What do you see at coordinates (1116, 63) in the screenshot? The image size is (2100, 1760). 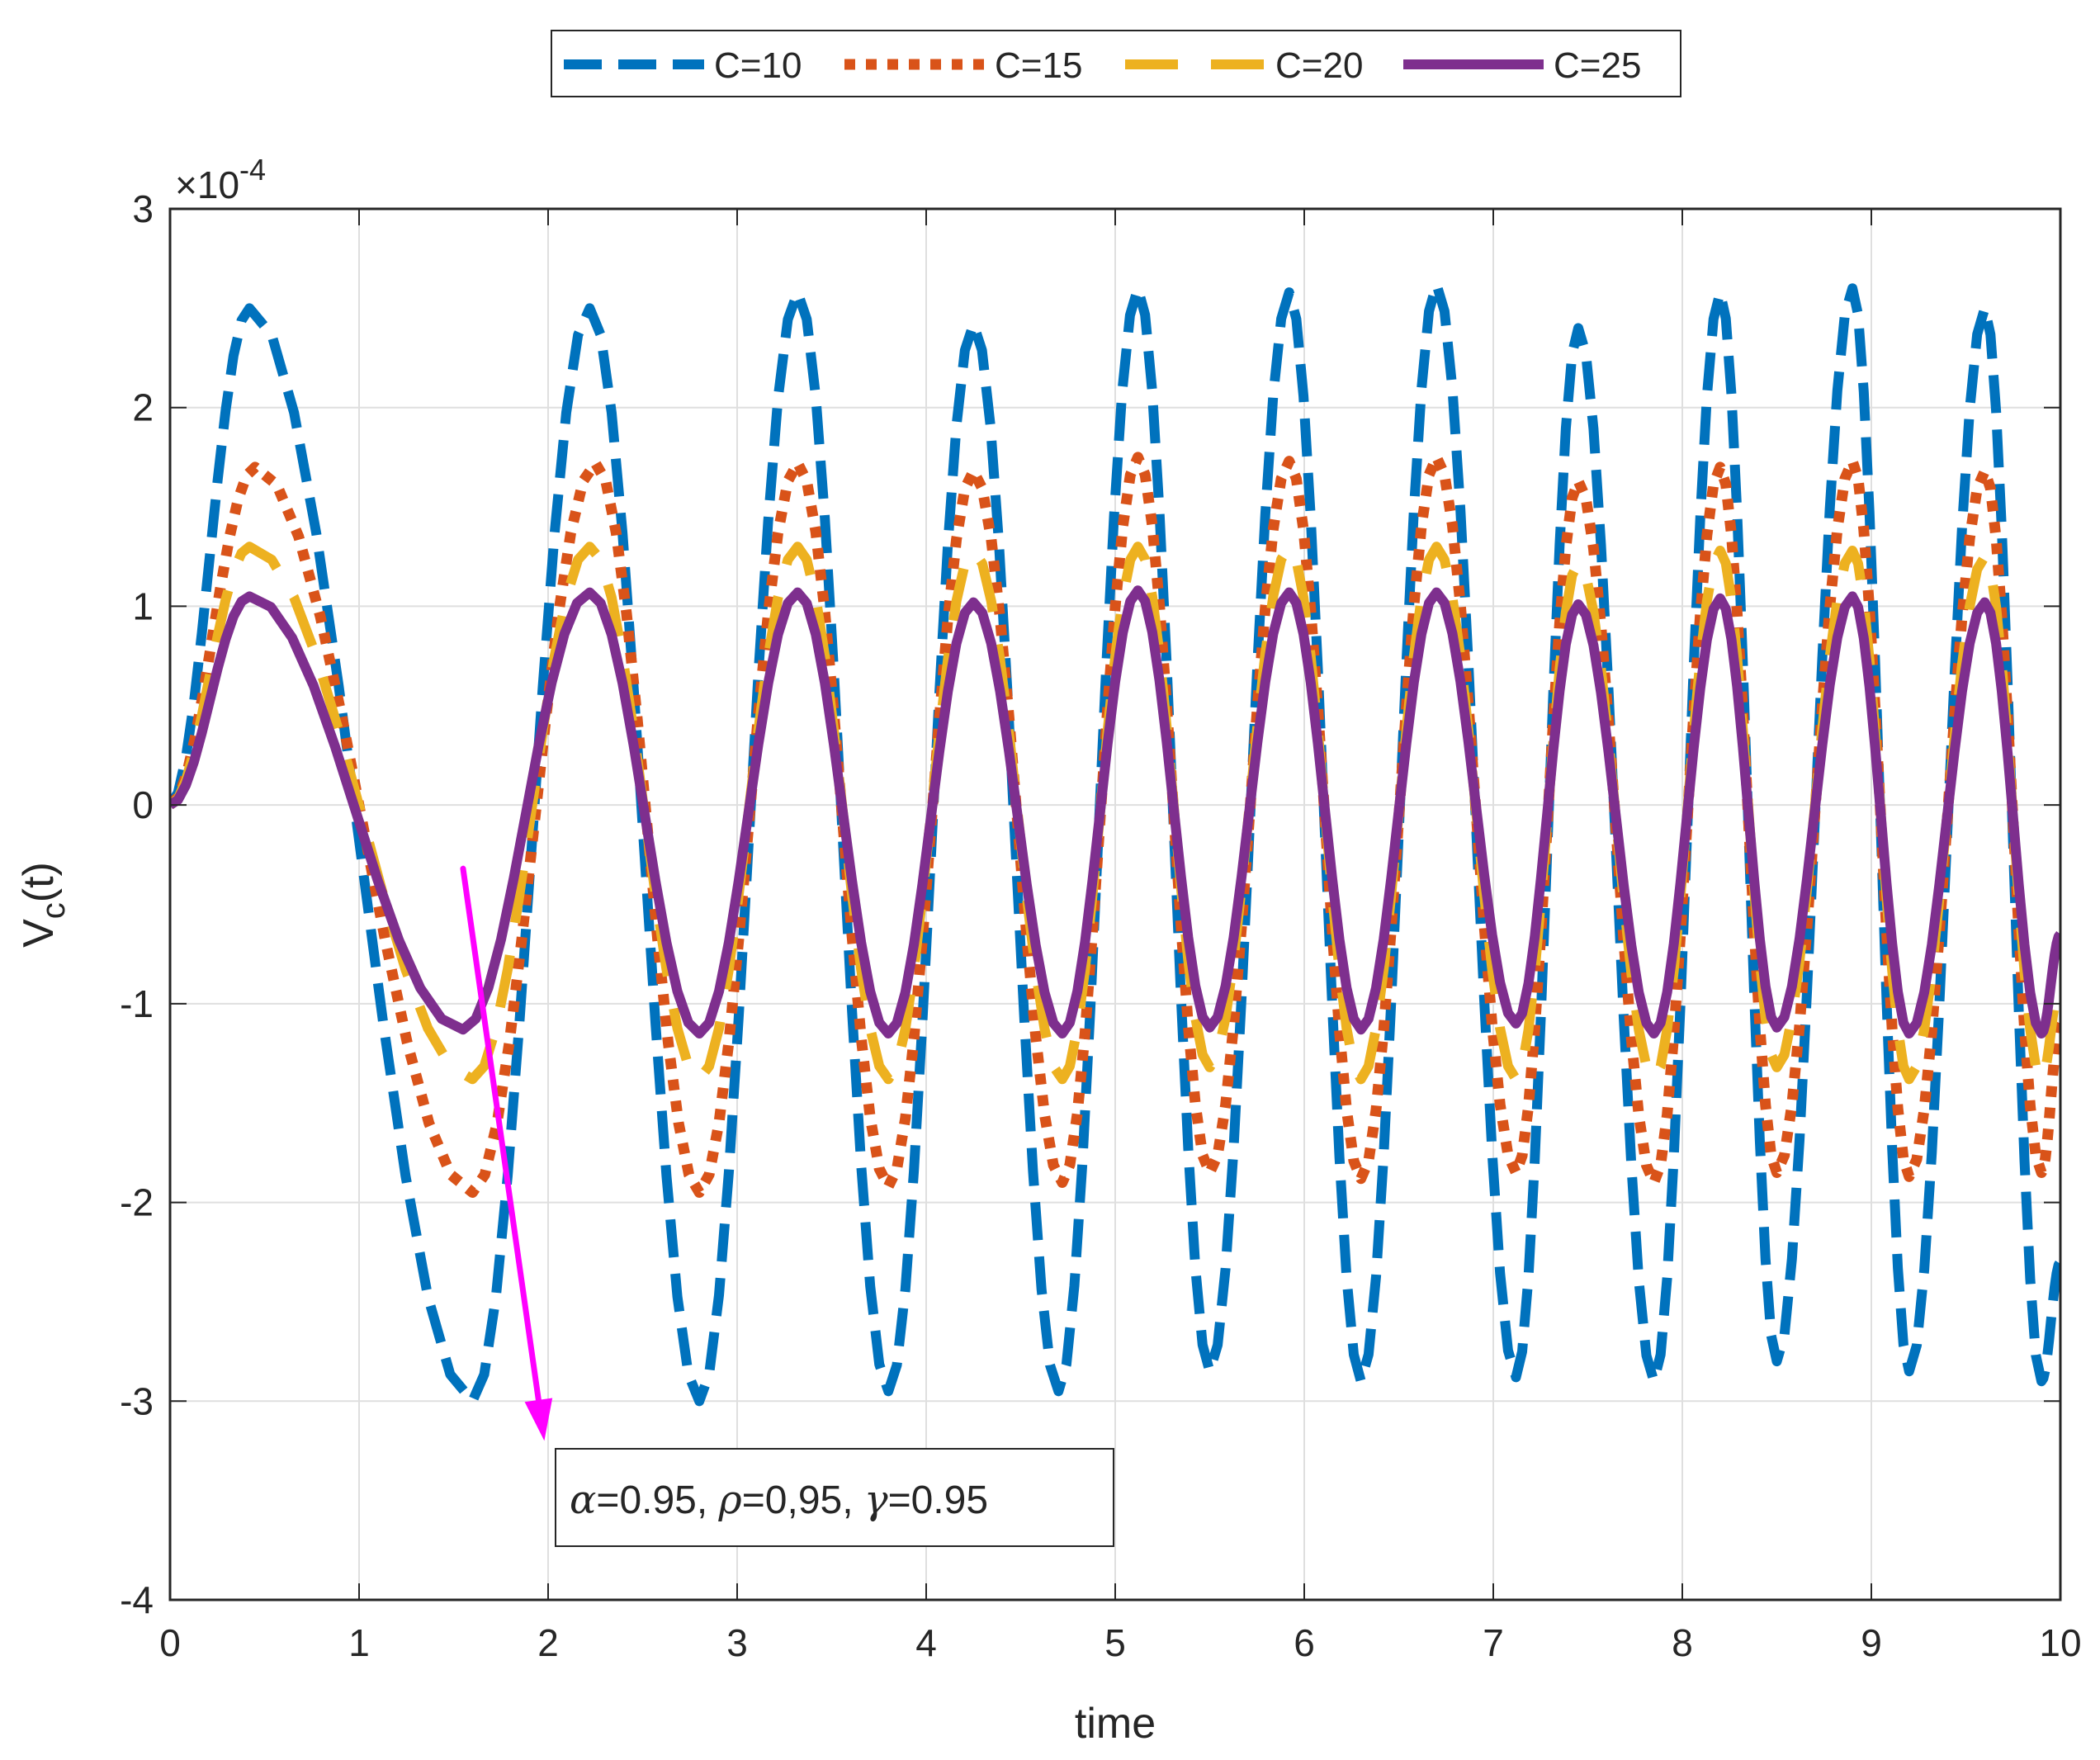 I see `legend: C=10 C=15 C=20 C=25` at bounding box center [1116, 63].